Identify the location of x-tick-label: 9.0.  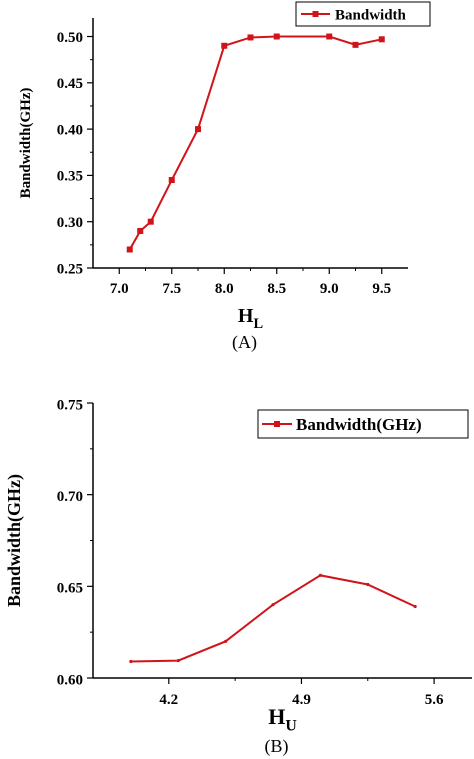
(329, 289).